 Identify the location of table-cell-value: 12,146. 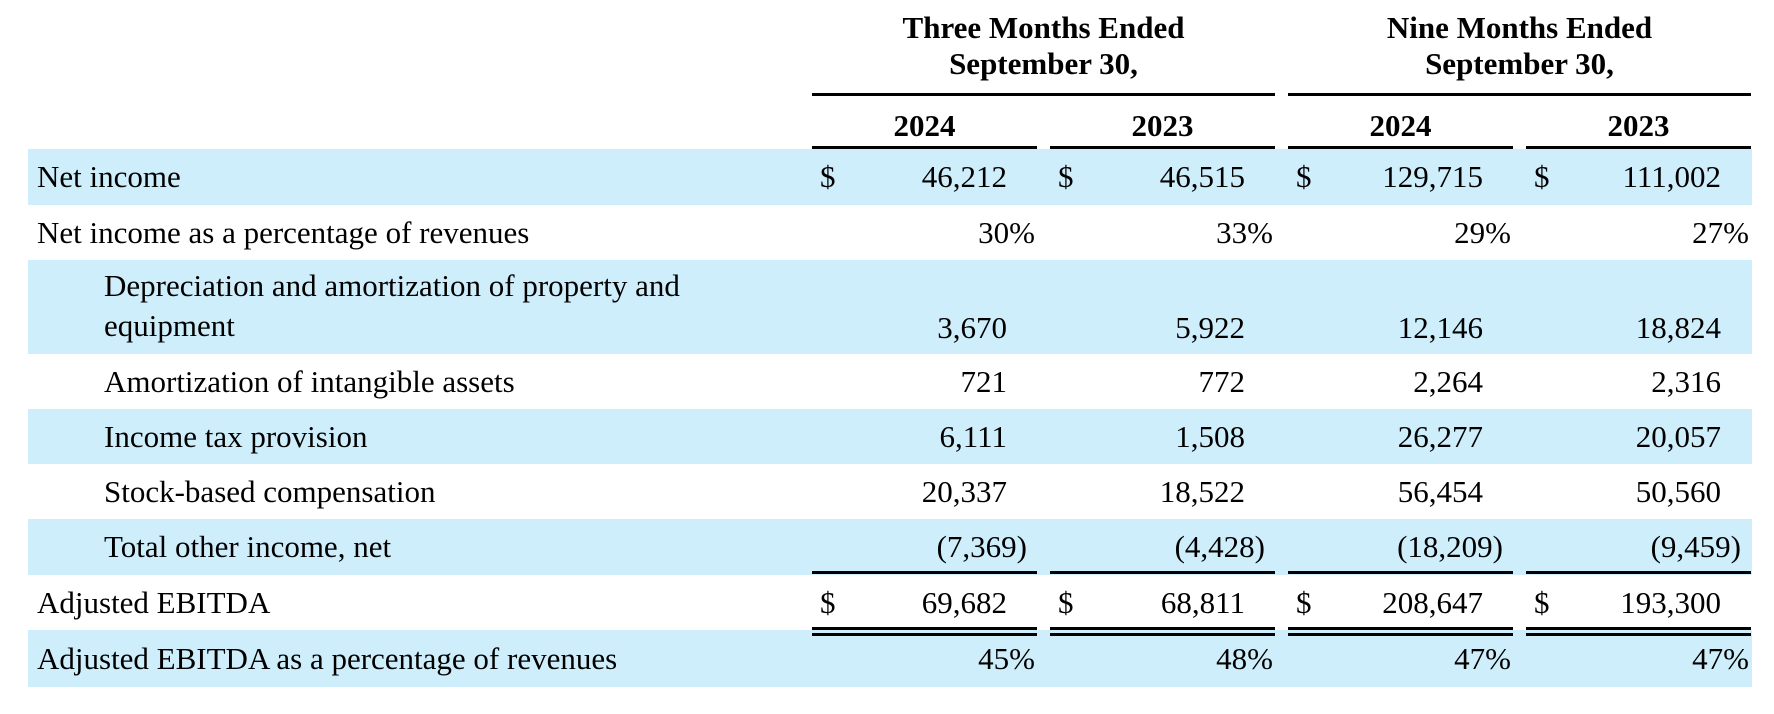
(1440, 327).